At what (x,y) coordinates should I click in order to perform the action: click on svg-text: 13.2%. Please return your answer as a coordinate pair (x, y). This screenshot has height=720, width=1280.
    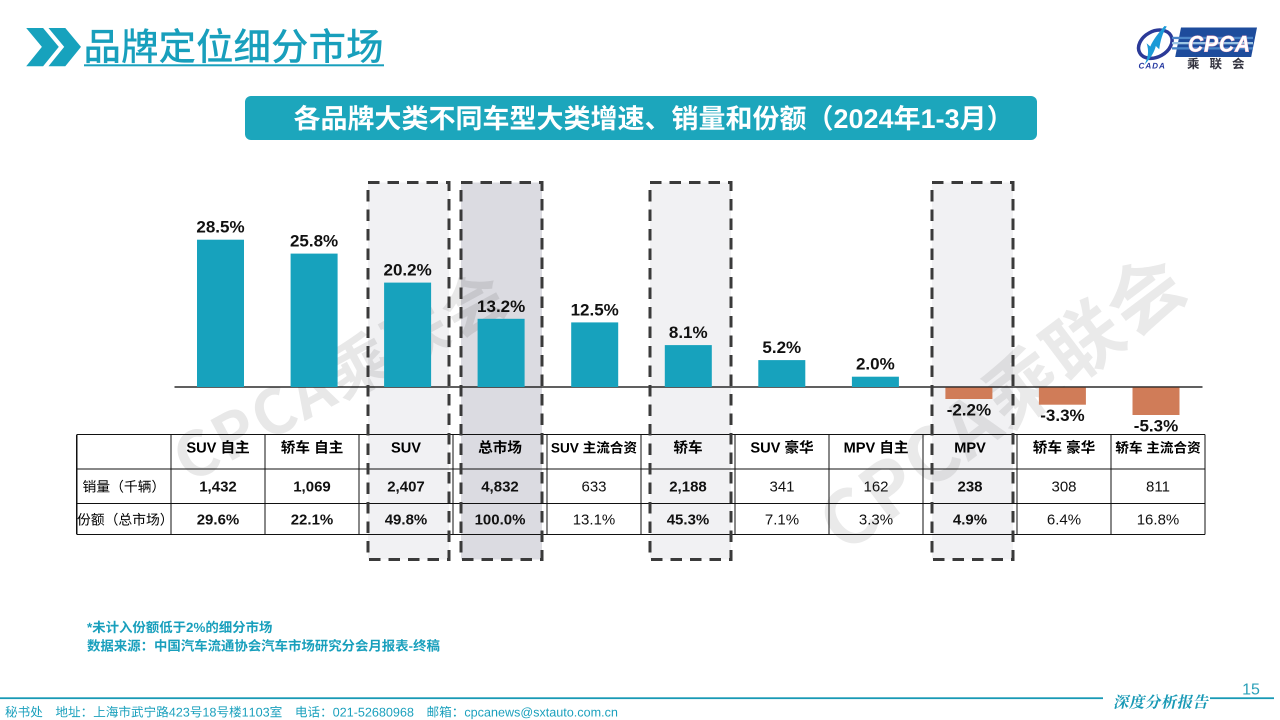
    Looking at the image, I should click on (501, 306).